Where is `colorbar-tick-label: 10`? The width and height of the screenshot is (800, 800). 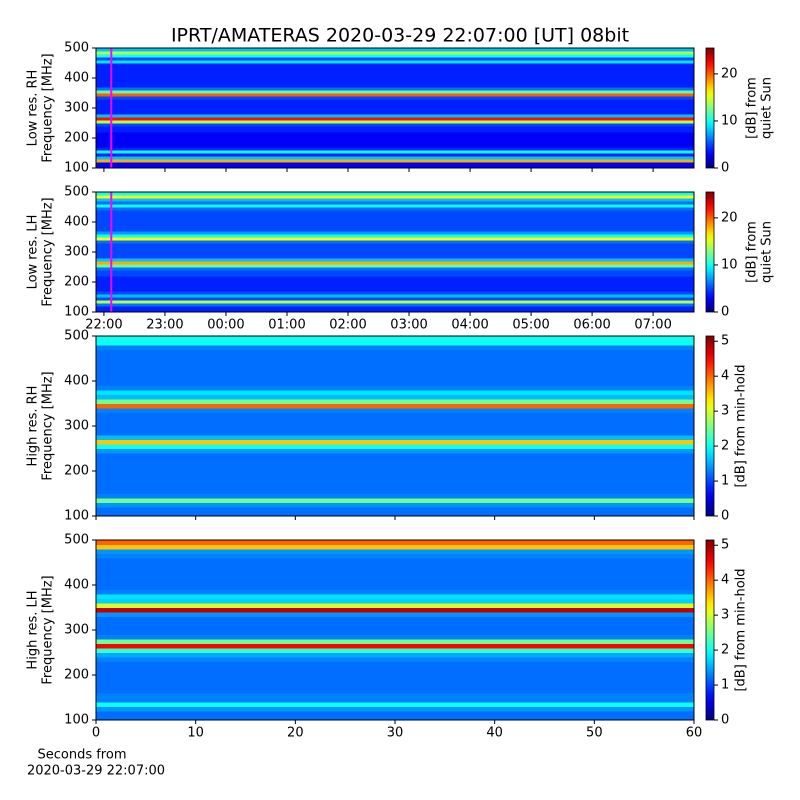 colorbar-tick-label: 10 is located at coordinates (729, 120).